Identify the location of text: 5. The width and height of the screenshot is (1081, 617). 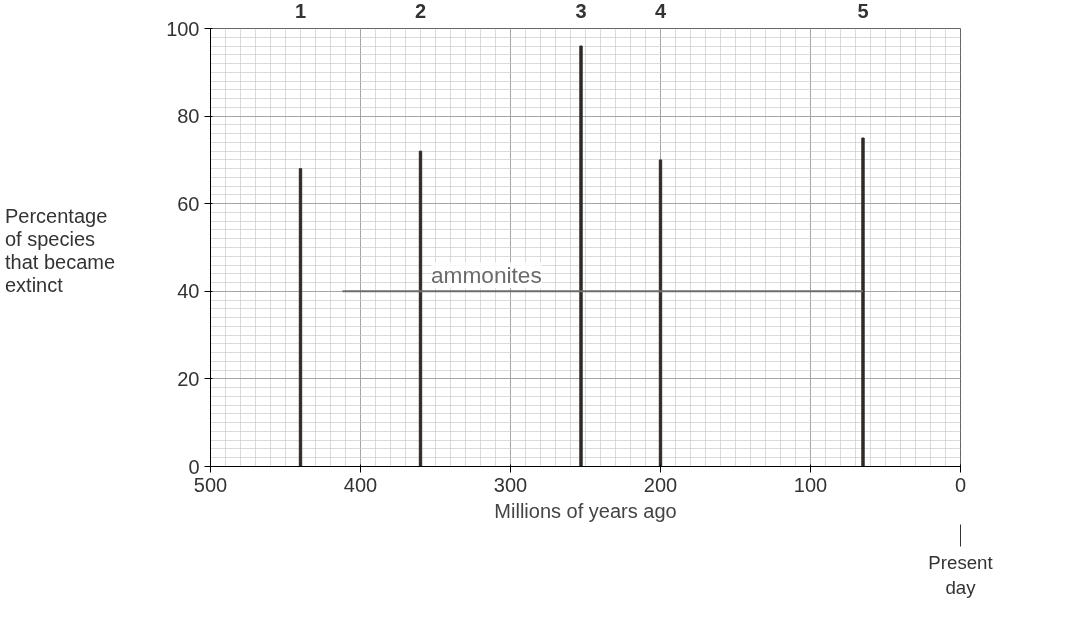
(863, 11).